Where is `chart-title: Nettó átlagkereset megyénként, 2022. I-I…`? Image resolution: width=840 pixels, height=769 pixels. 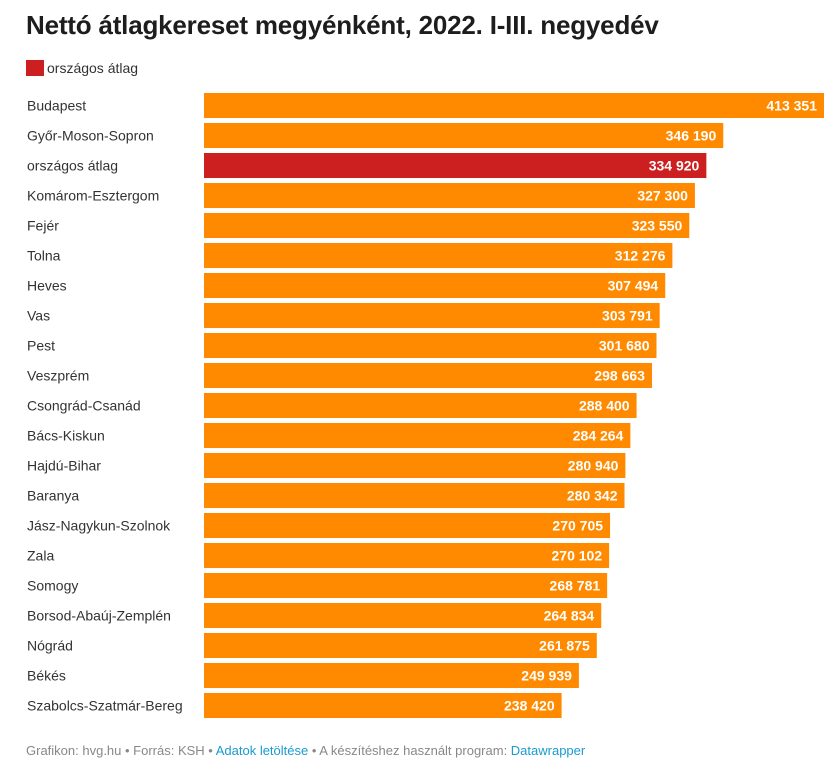 chart-title: Nettó átlagkereset megyénként, 2022. I-I… is located at coordinates (342, 25).